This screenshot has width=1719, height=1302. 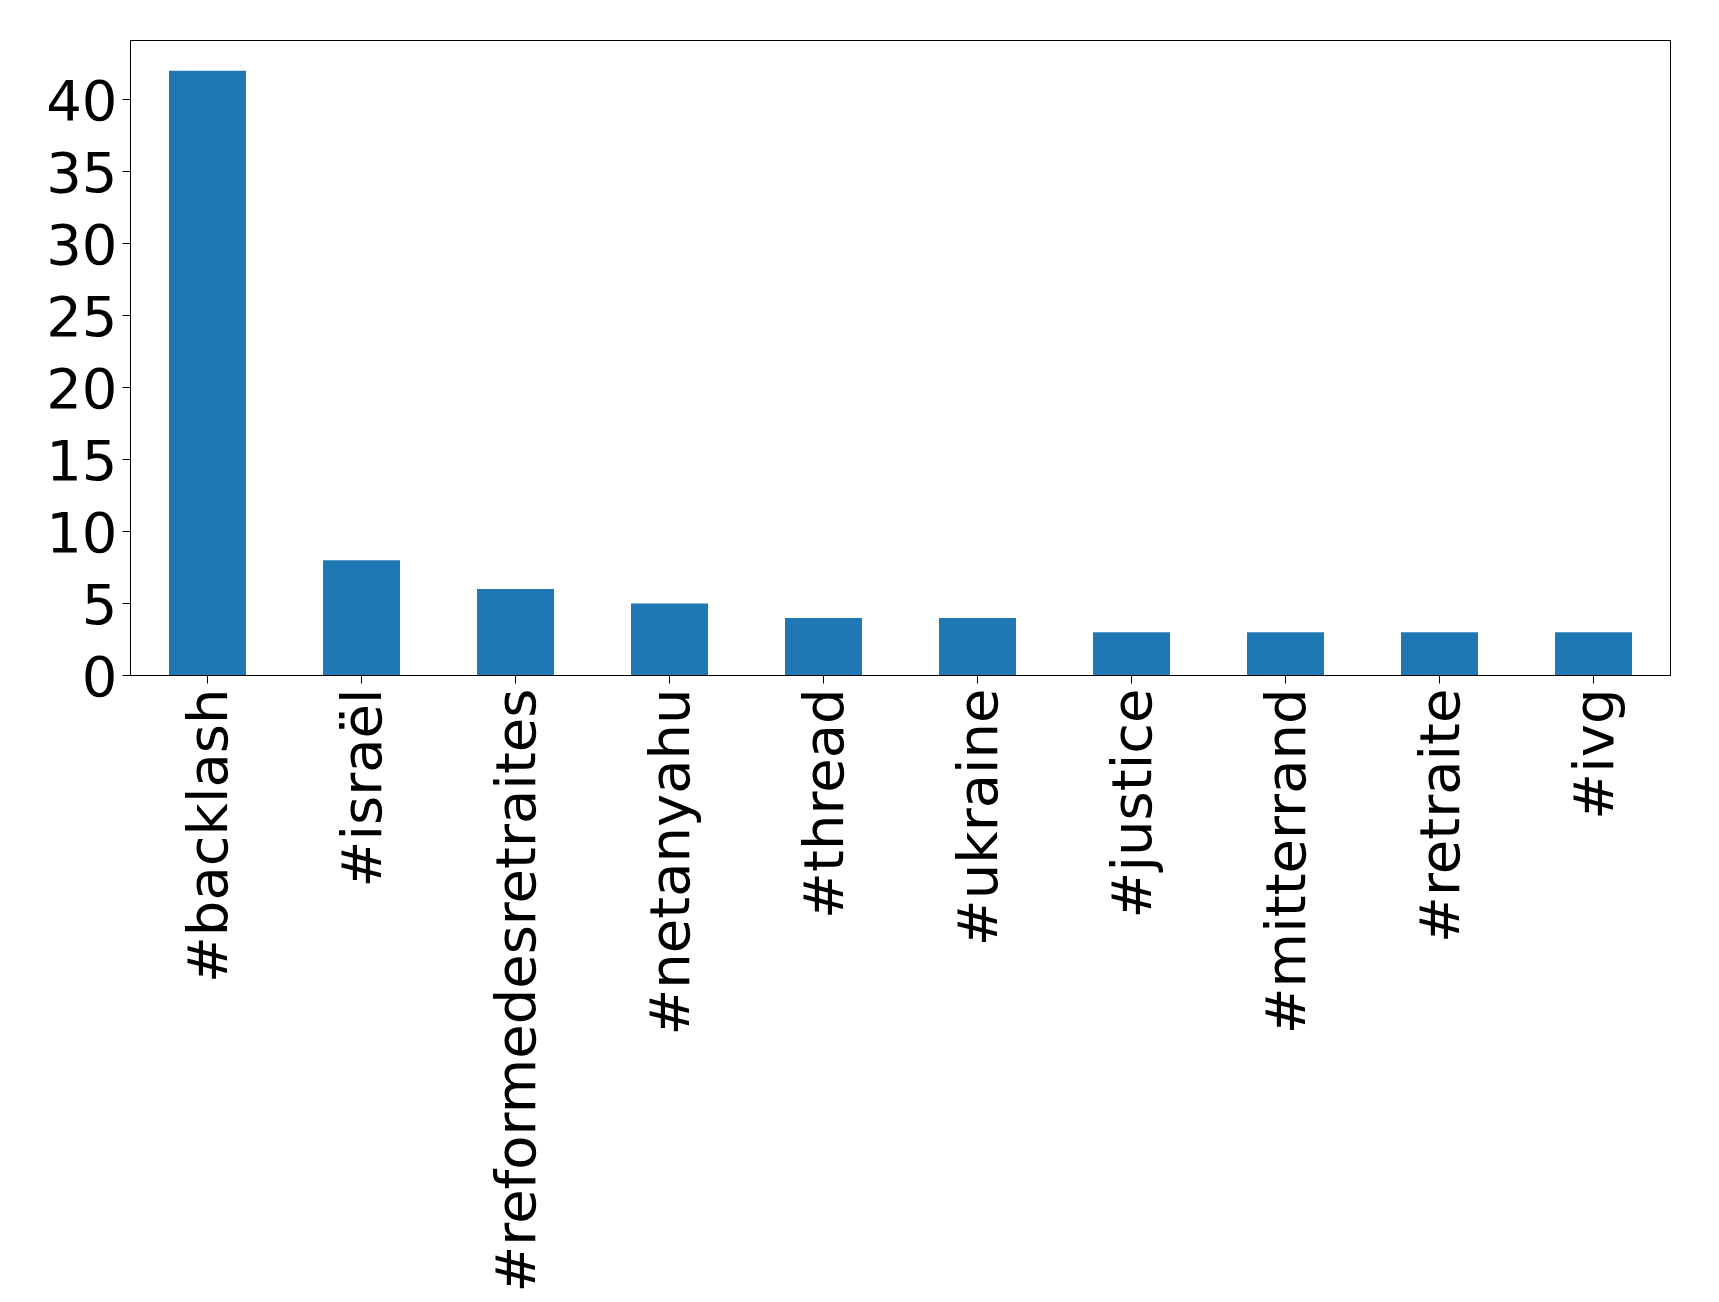 I want to click on x-tick-label: #thread, so click(x=823, y=803).